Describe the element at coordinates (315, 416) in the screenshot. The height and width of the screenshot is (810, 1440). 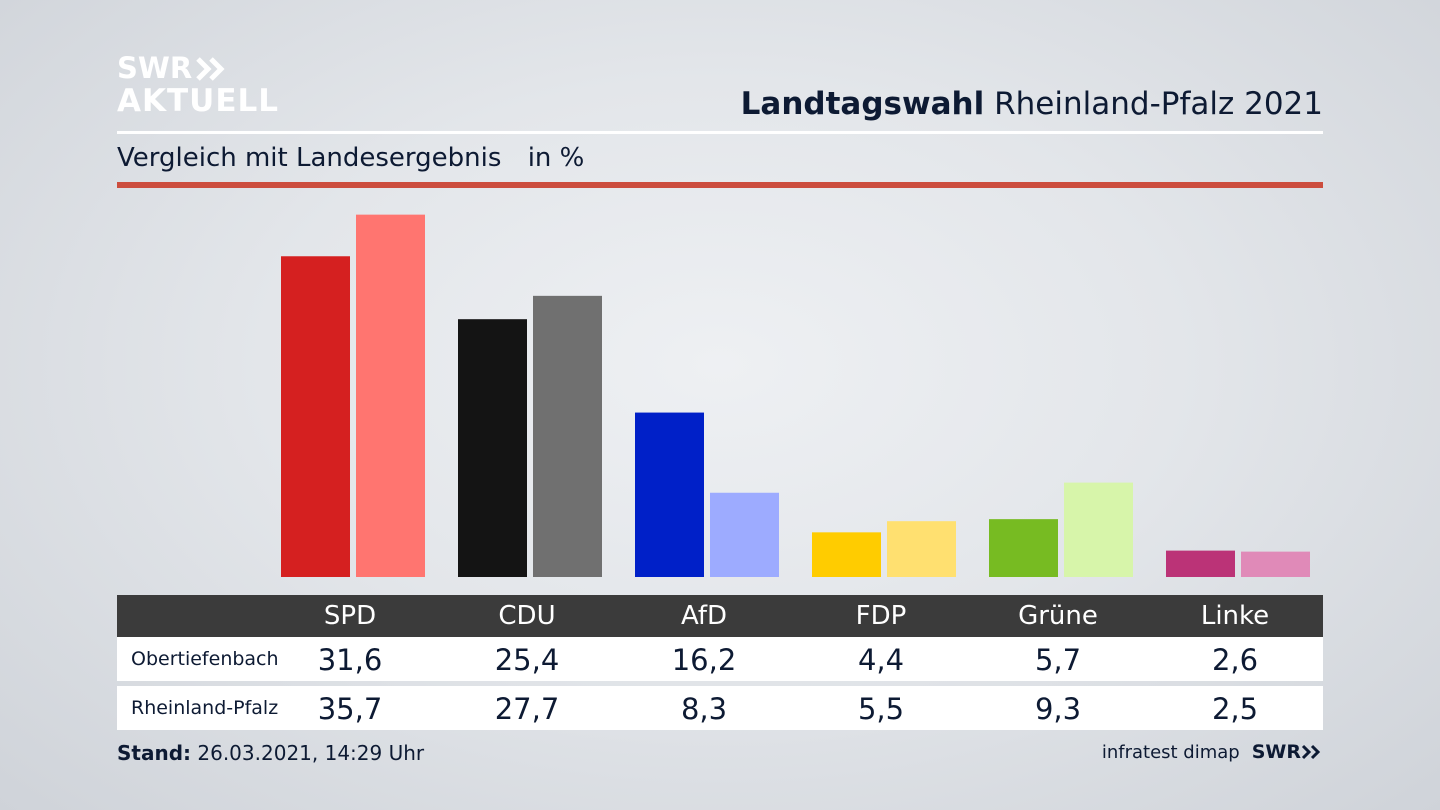
I see `bar-spd-obertiefenbach` at that location.